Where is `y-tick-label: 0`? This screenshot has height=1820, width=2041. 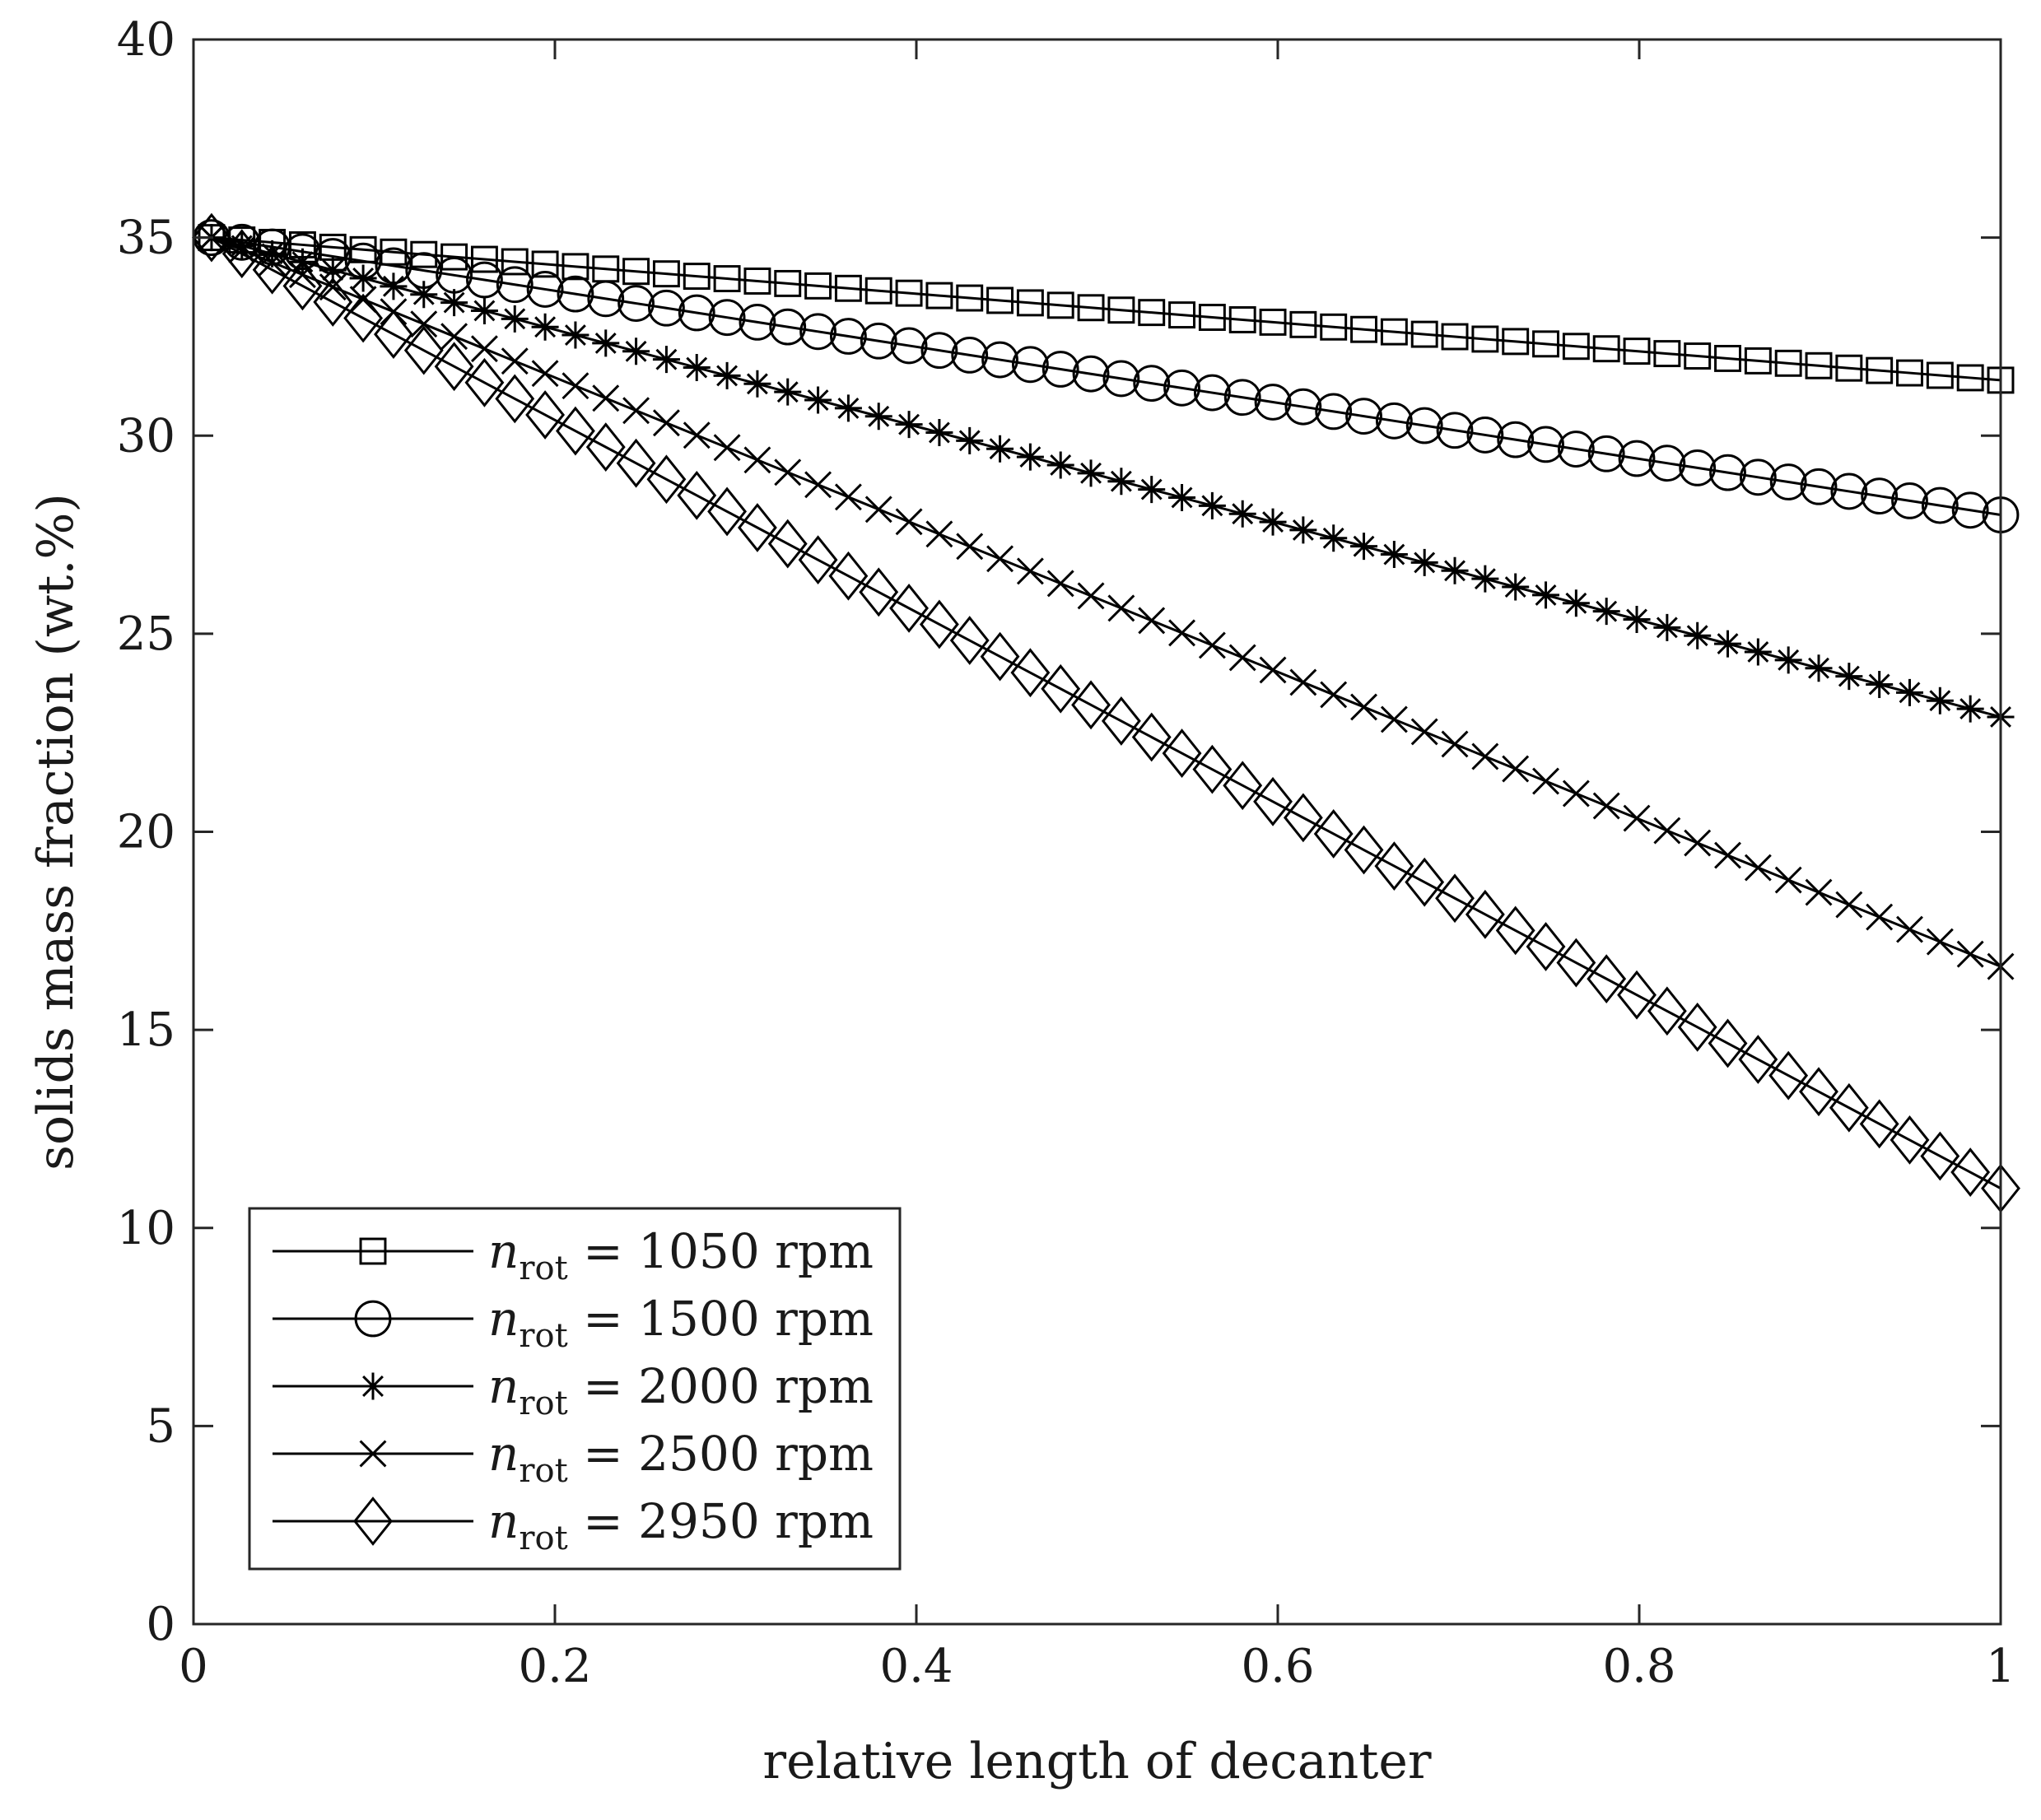
y-tick-label: 0 is located at coordinates (160, 1624).